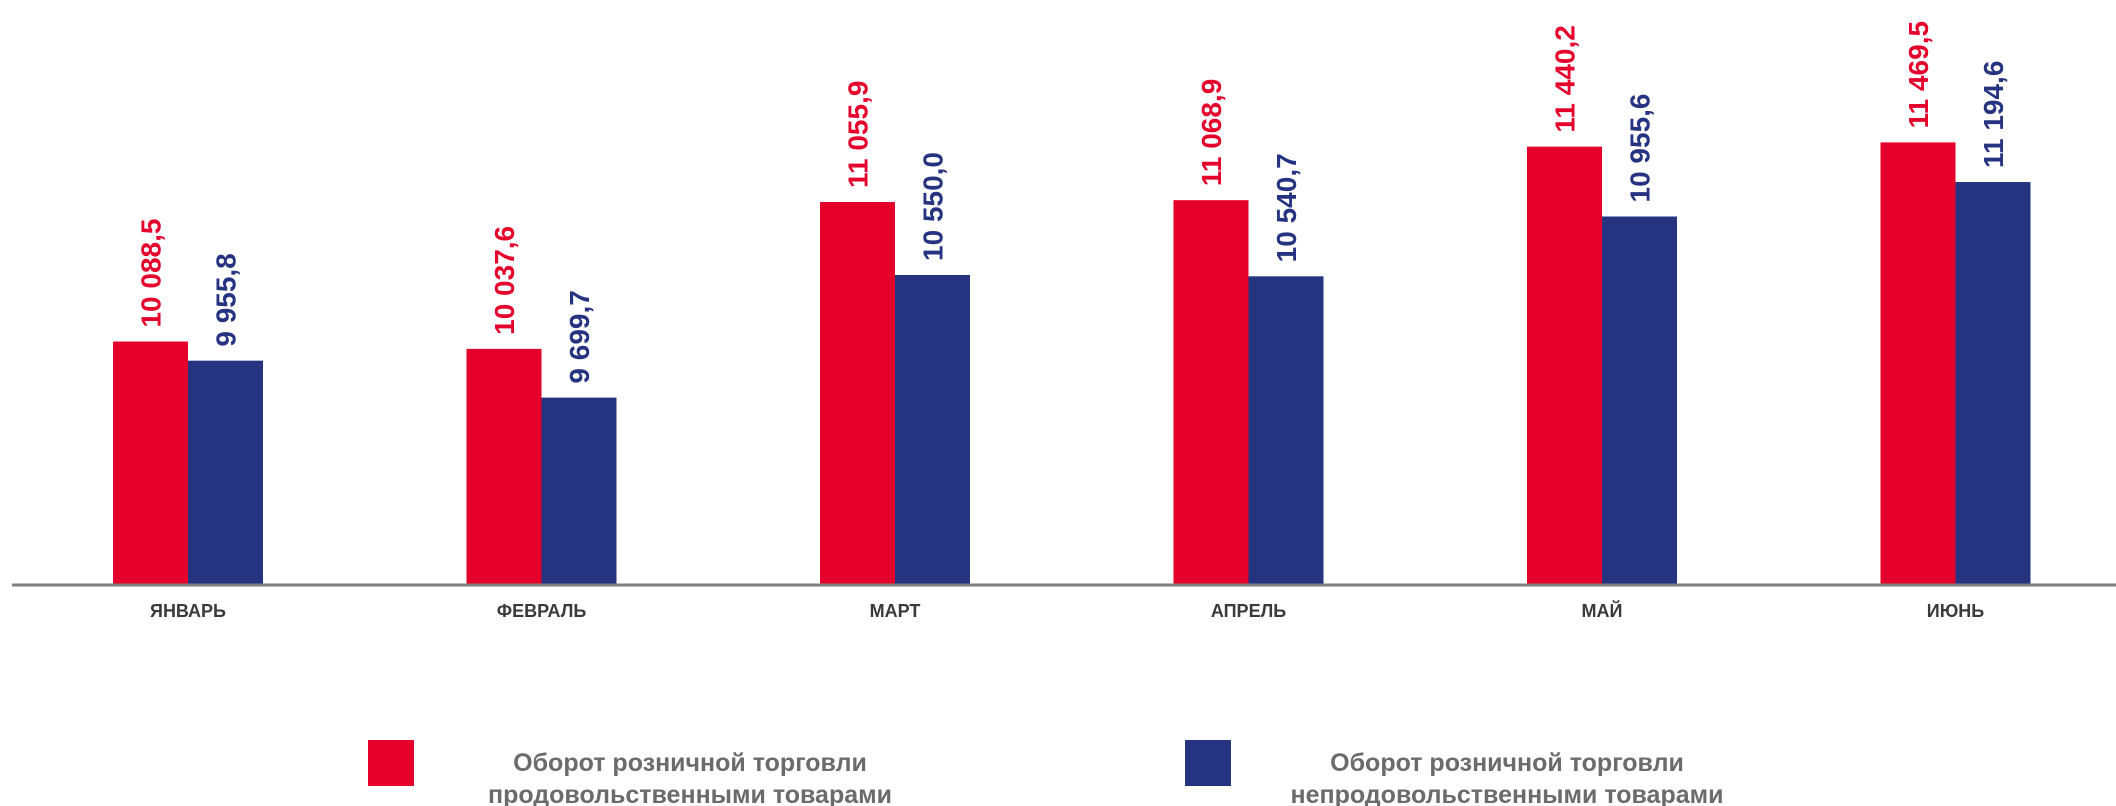  What do you see at coordinates (933, 206) in the screenshot?
I see `value-label-nonfood-3: 10 550,0` at bounding box center [933, 206].